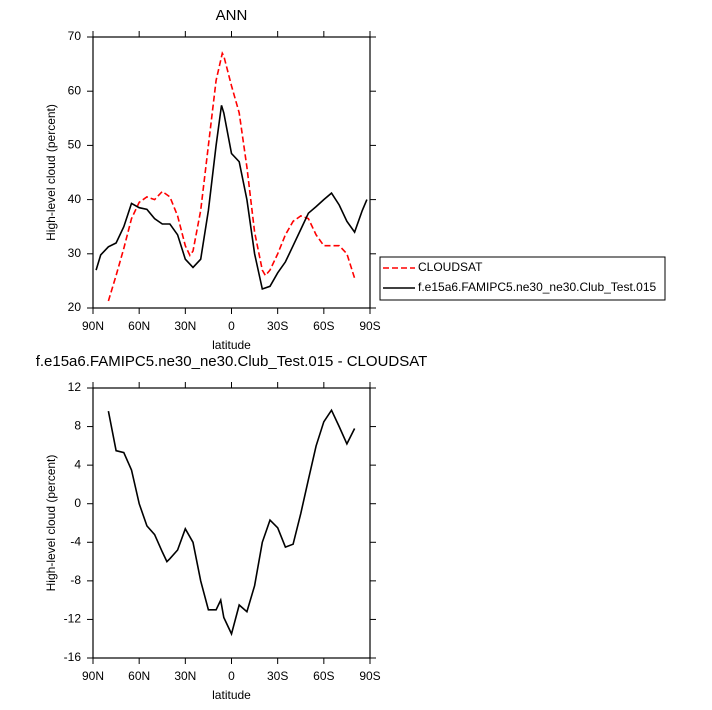 This screenshot has height=710, width=712. Describe the element at coordinates (75, 253) in the screenshot. I see `y-tick-label: 30` at that location.